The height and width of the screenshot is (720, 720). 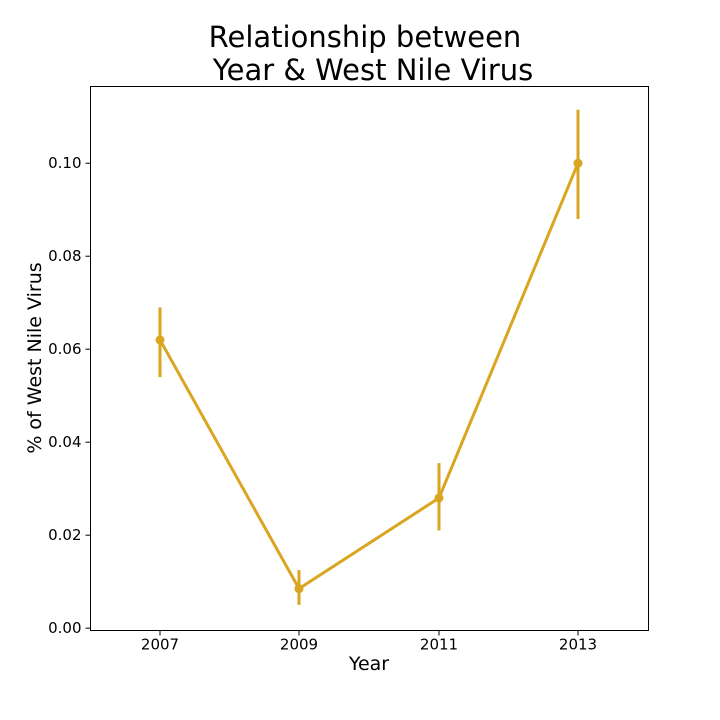 I want to click on x-axis-label: Year, so click(x=368, y=664).